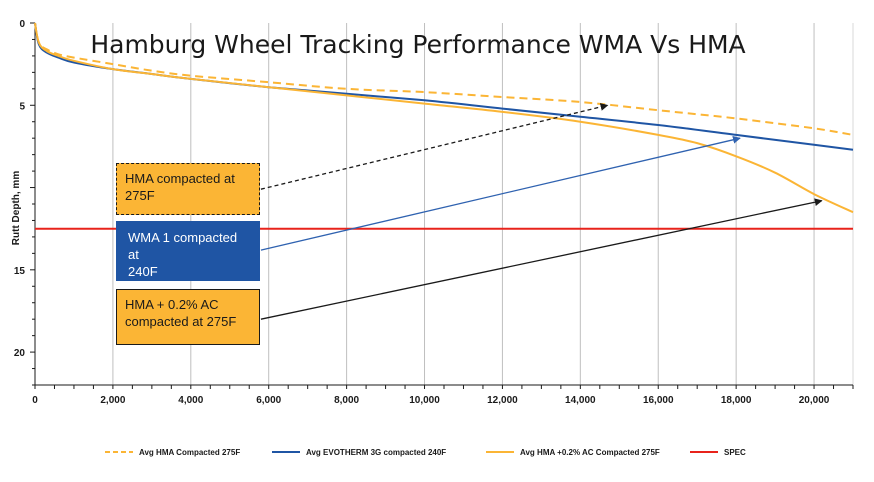  Describe the element at coordinates (180, 178) in the screenshot. I see `annotation-hma-line1: HMA compacted at` at that location.